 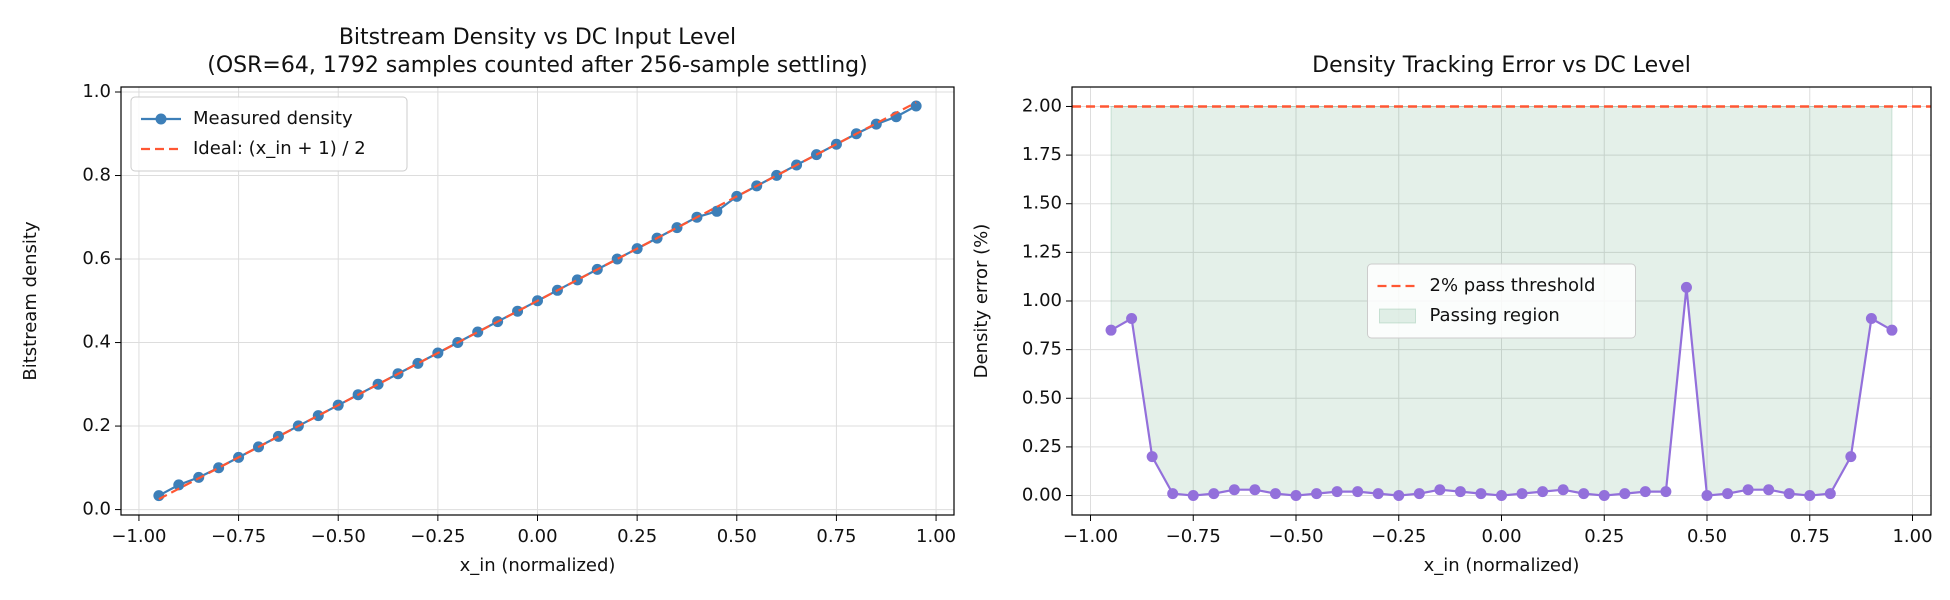 I want to click on legend: Measured density Ideal: (x_in + 1) / 2, so click(x=269, y=134).